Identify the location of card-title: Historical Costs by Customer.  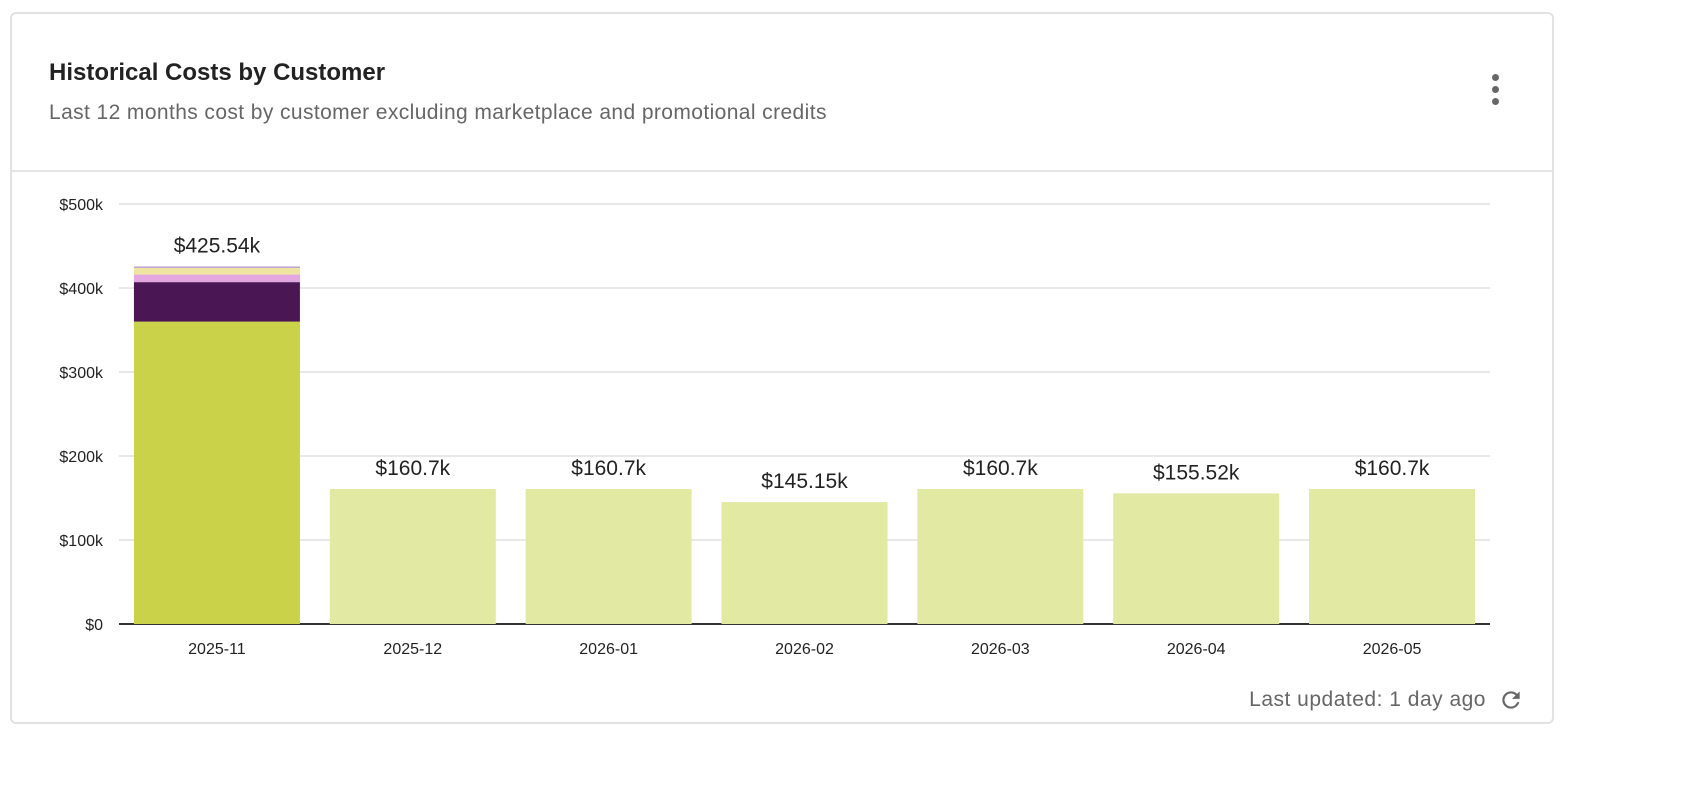
(217, 72).